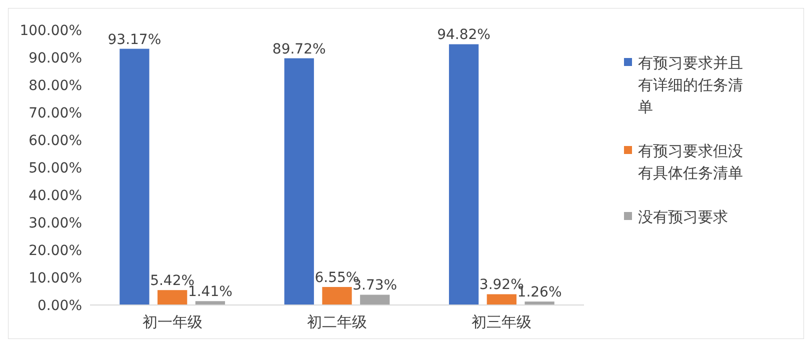 Image resolution: width=812 pixels, height=347 pixels. What do you see at coordinates (337, 322) in the screenshot?
I see `x-tick-label: 初二年级` at bounding box center [337, 322].